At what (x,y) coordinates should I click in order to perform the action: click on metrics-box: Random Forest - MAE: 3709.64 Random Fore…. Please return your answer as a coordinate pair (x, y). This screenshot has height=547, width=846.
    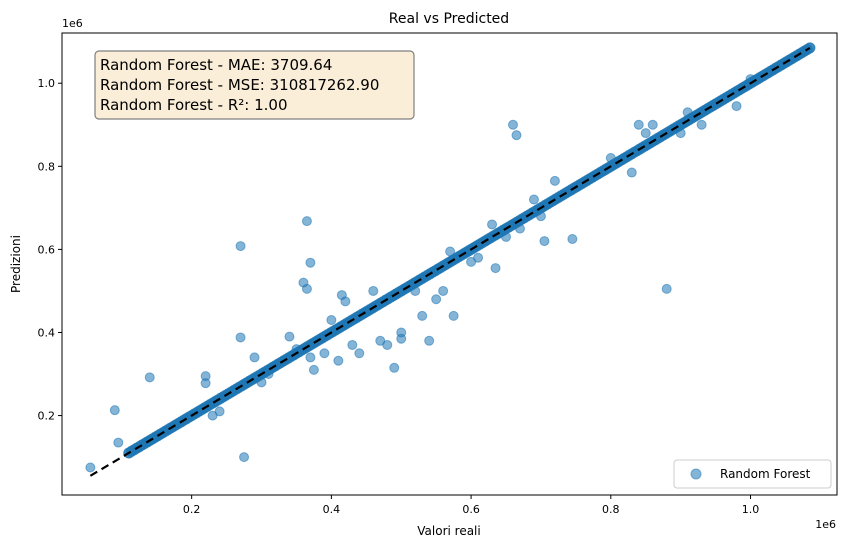
    Looking at the image, I should click on (254, 85).